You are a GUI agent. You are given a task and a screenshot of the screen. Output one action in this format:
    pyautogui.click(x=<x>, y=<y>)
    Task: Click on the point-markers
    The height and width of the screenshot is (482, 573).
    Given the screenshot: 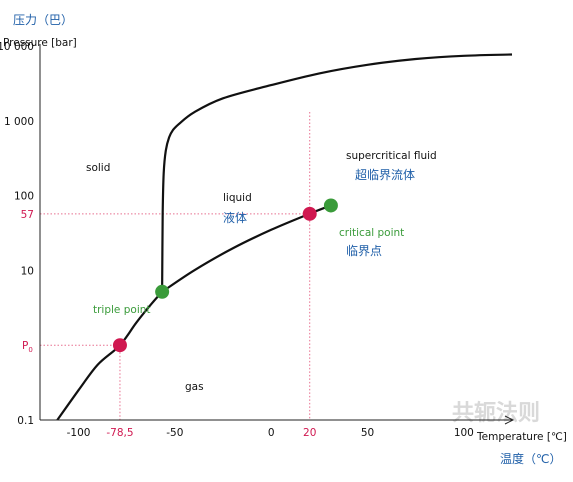 What is the action you would take?
    pyautogui.click(x=225, y=275)
    